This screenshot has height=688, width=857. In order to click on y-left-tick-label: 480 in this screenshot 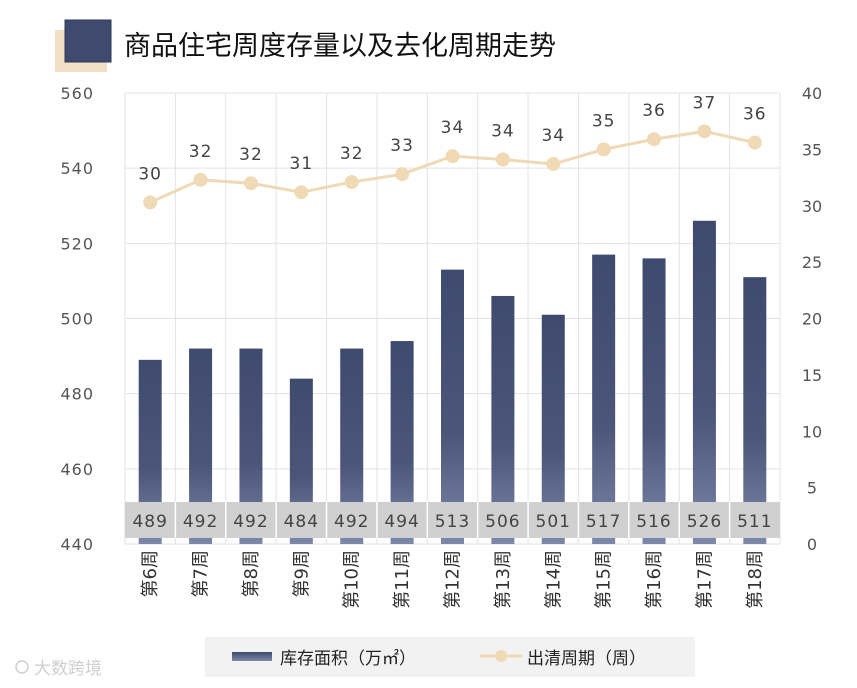, I will do `click(77, 394)`.